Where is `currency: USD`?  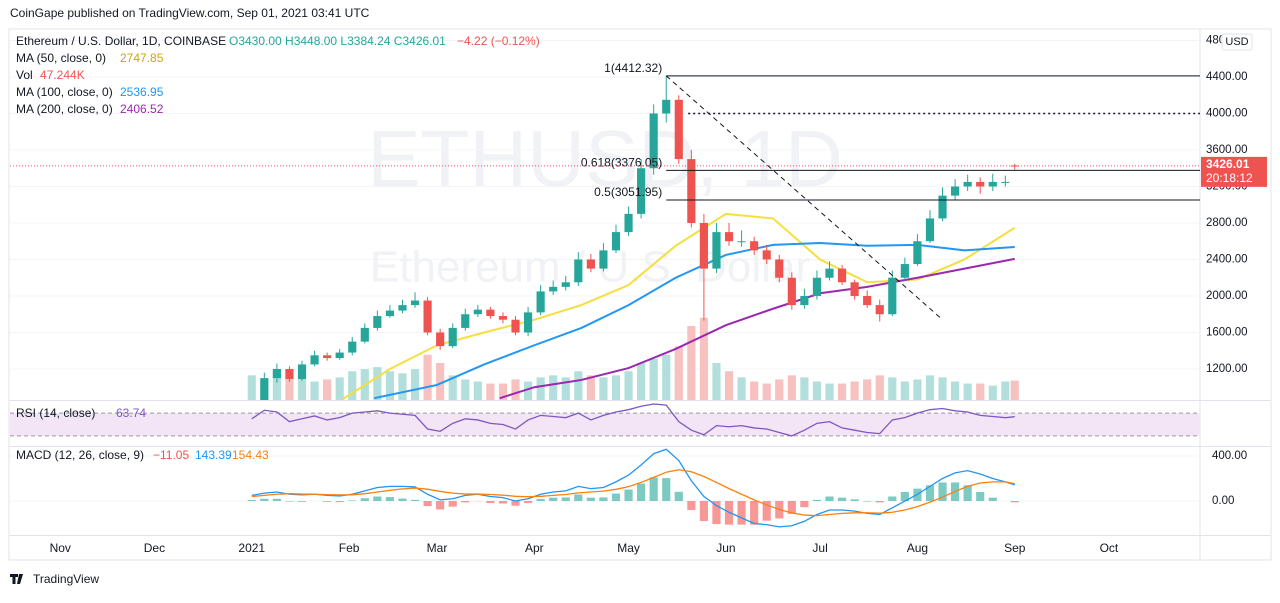
currency: USD is located at coordinates (1236, 42).